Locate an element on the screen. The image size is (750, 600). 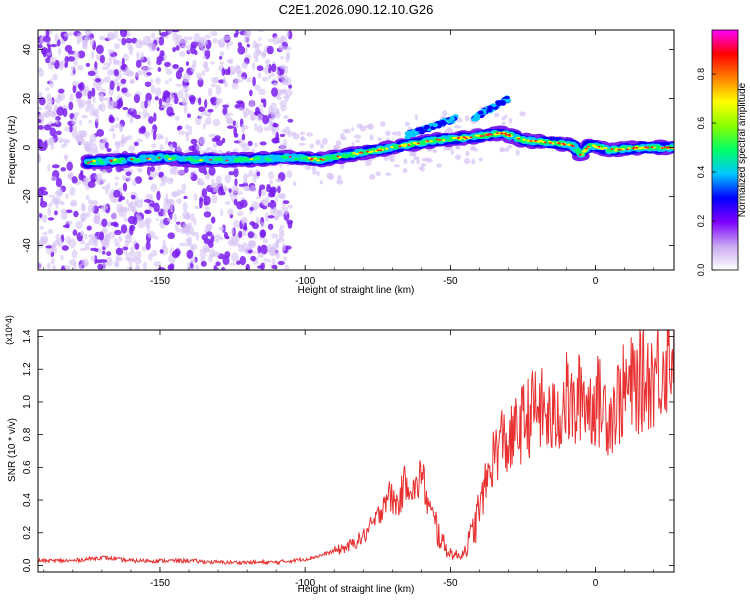
x-tick-label: -150 is located at coordinates (160, 281).